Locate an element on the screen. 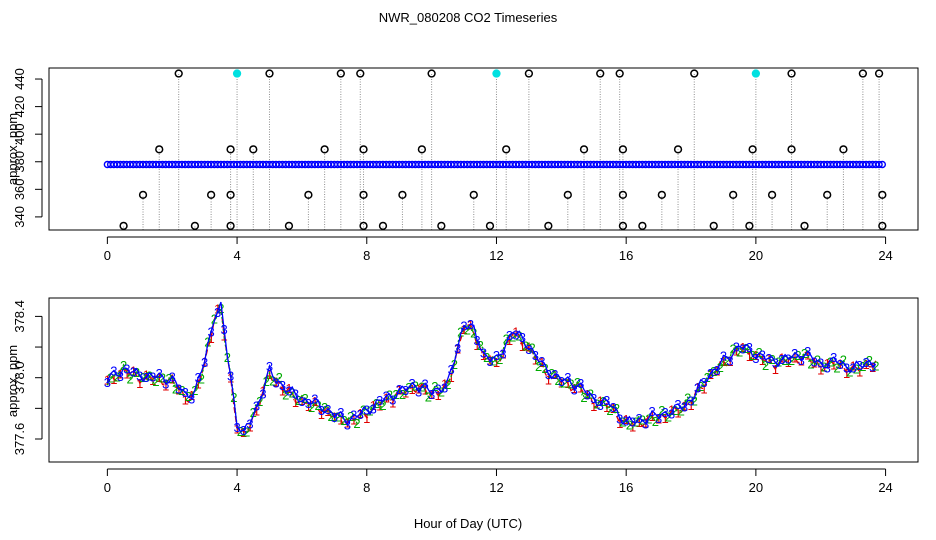  y-axis-1: 340 360 380 400 420 440 is located at coordinates (27, 148).